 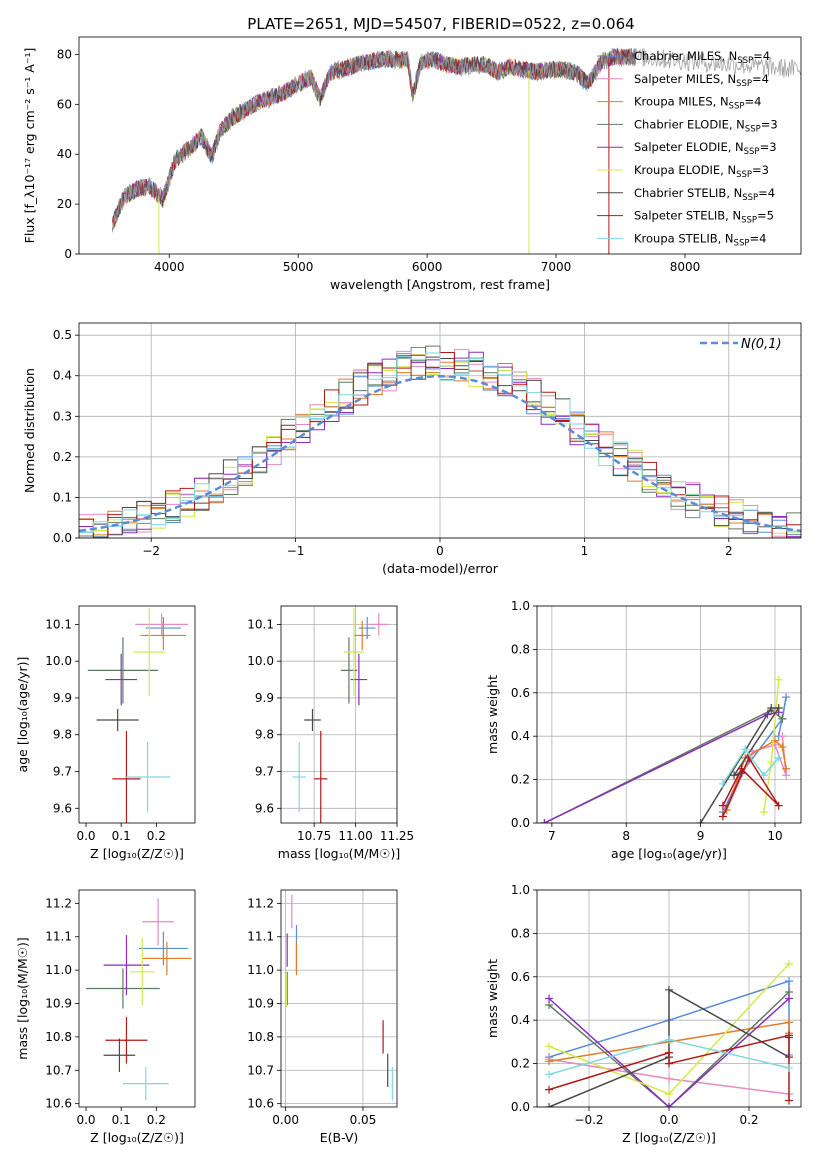 What do you see at coordinates (687, 216) in the screenshot?
I see `legend-label-base: Salpeter STELIB, N` at bounding box center [687, 216].